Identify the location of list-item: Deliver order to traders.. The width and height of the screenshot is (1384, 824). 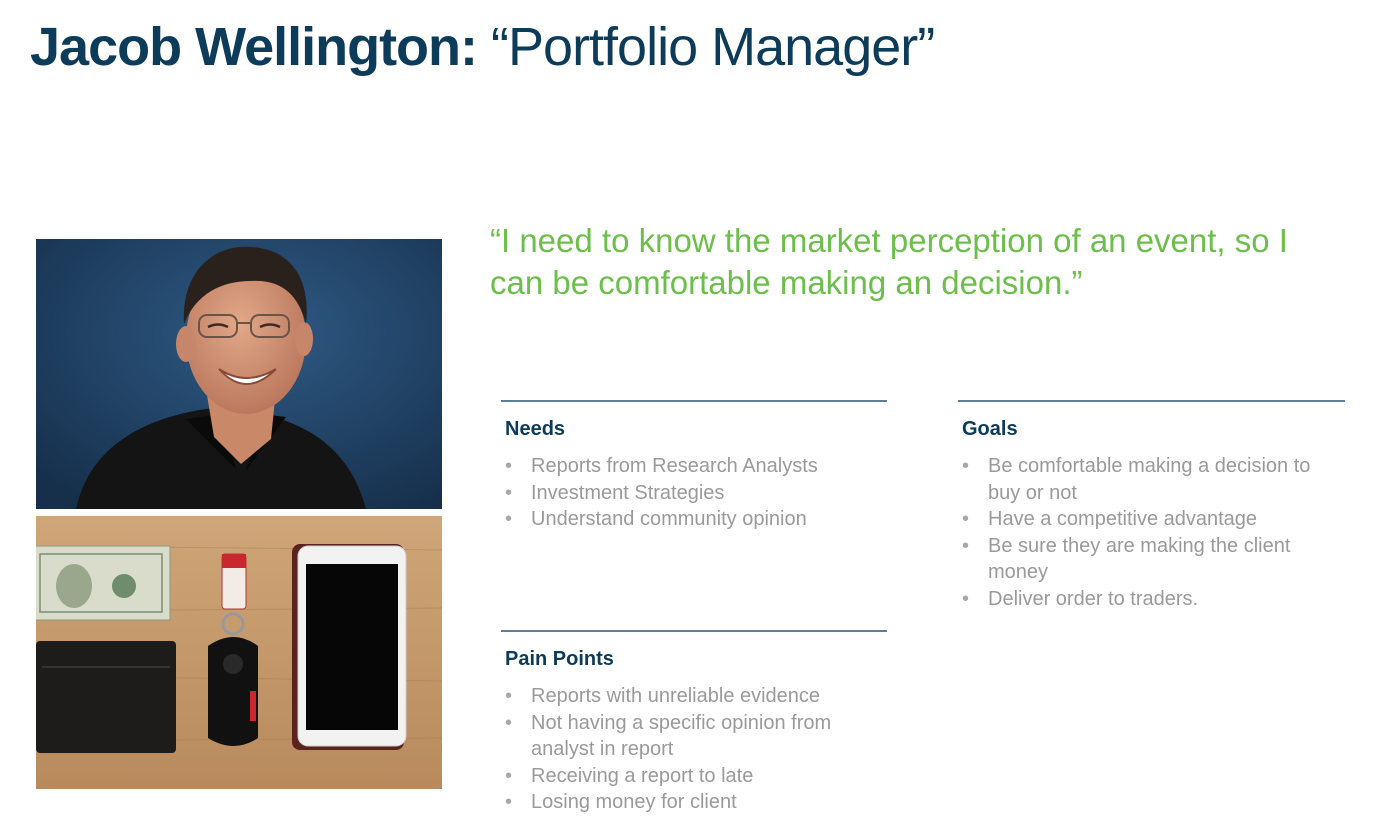
(1151, 599).